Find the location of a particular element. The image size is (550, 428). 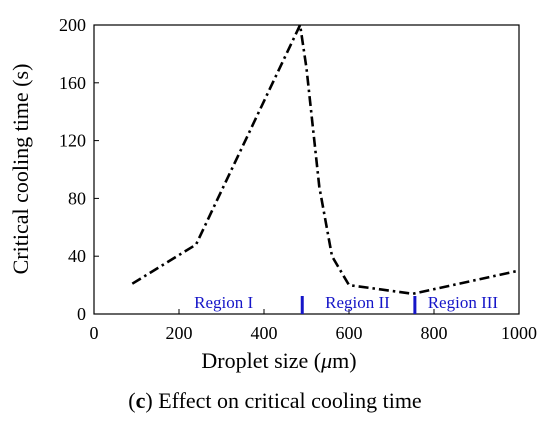

x-axis-title-mu: μ is located at coordinates (326, 360).